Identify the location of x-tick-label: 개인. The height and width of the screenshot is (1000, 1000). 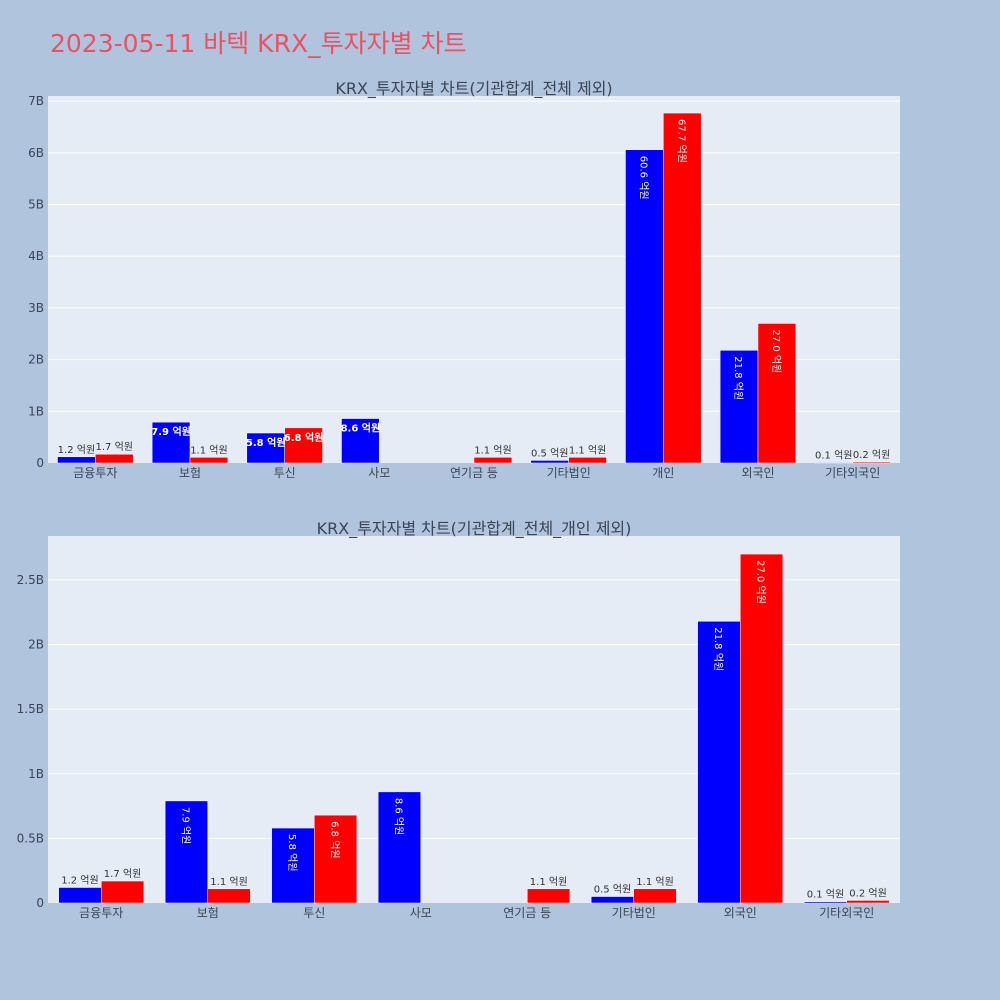
(663, 473).